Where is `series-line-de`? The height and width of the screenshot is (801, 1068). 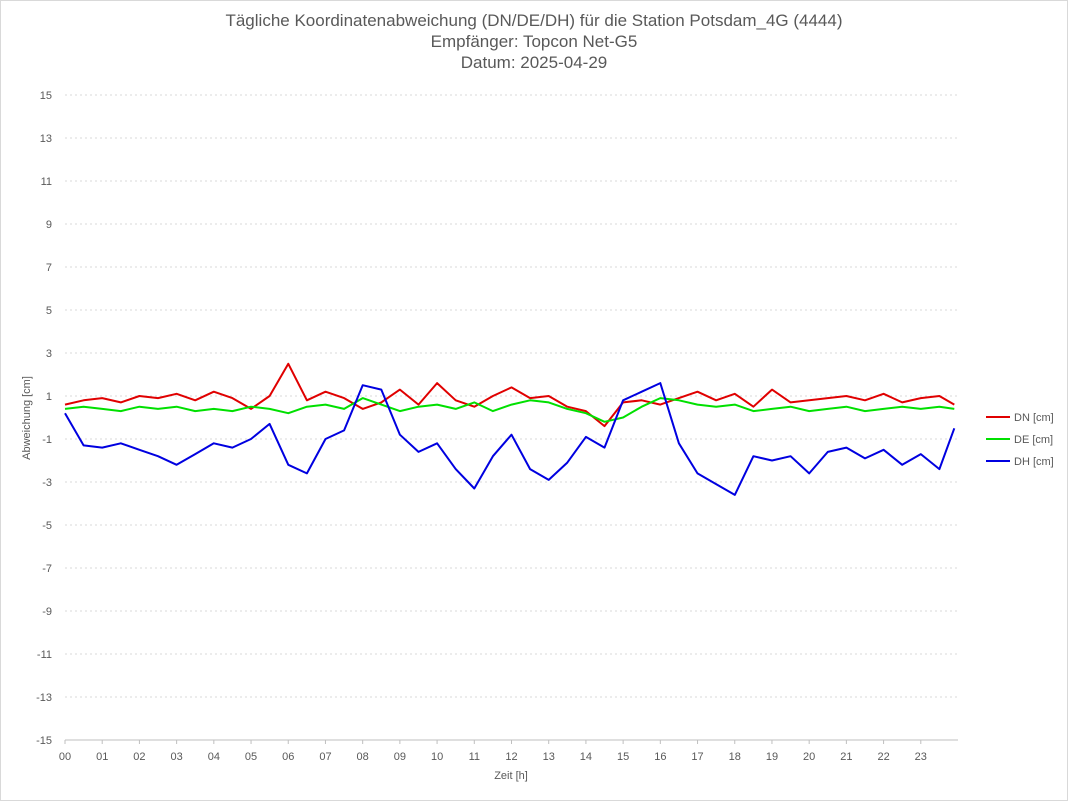
series-line-de is located at coordinates (509, 410).